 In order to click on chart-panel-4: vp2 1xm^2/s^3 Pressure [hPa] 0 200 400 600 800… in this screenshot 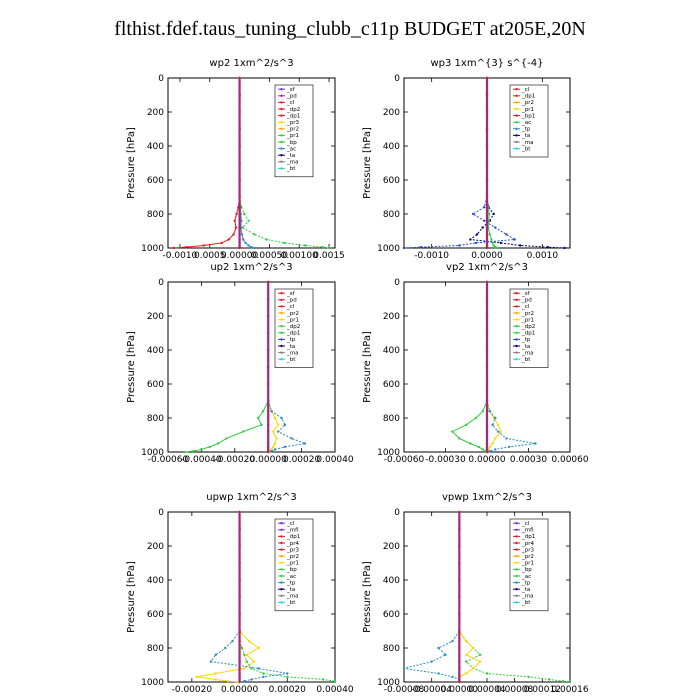, I will do `click(475, 363)`.